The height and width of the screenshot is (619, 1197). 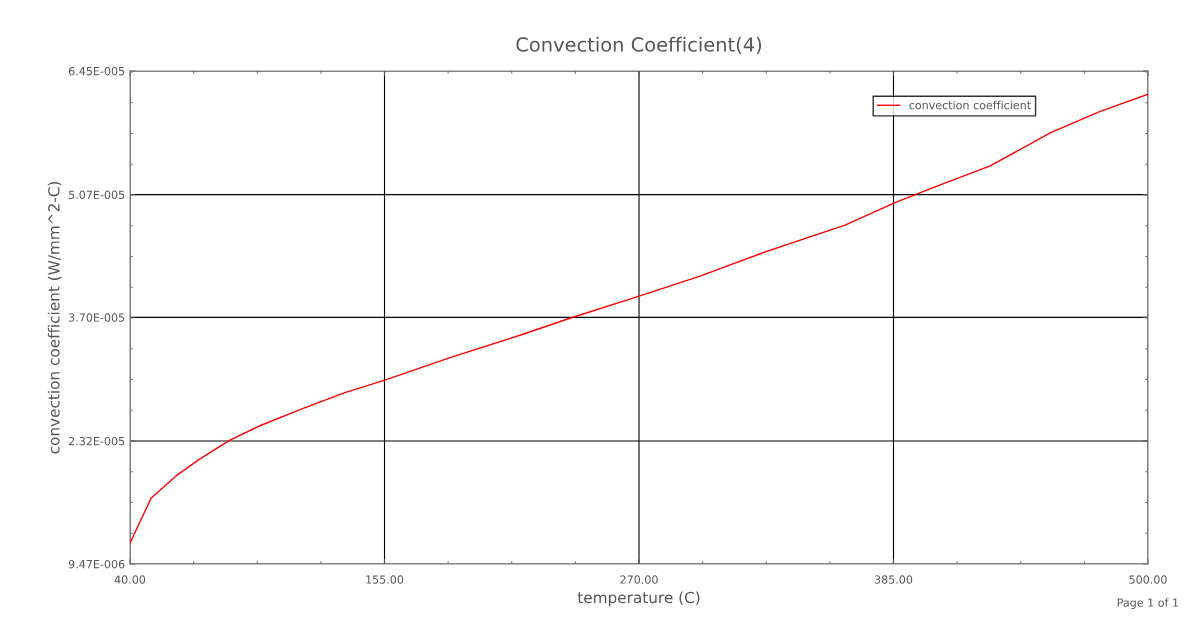 I want to click on x-tick-label: 40.00, so click(x=130, y=579).